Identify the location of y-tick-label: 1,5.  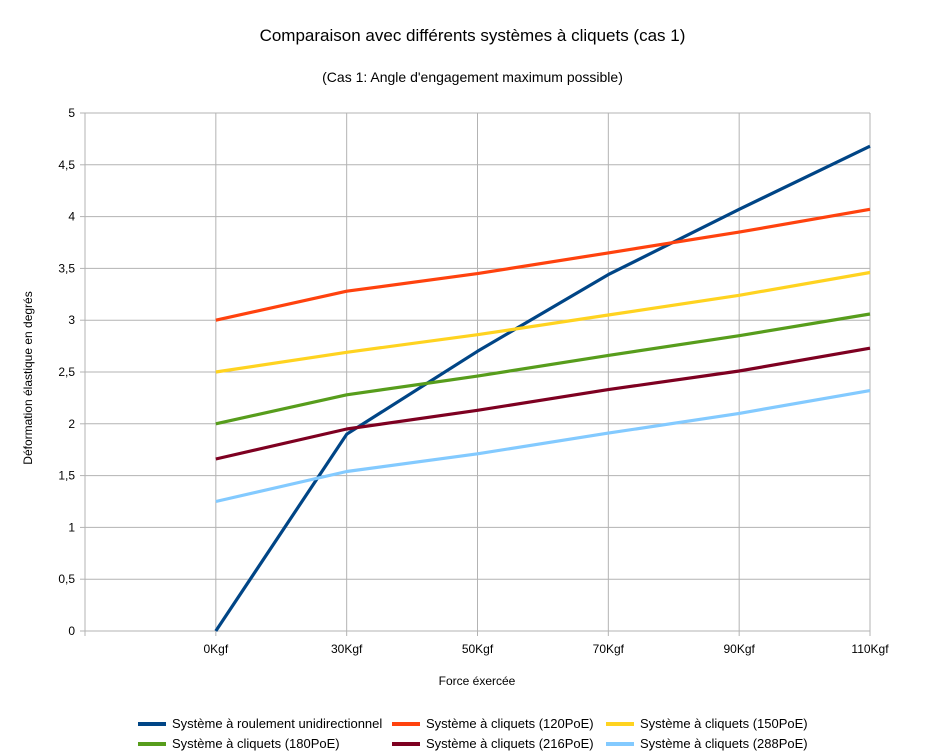
(66, 476).